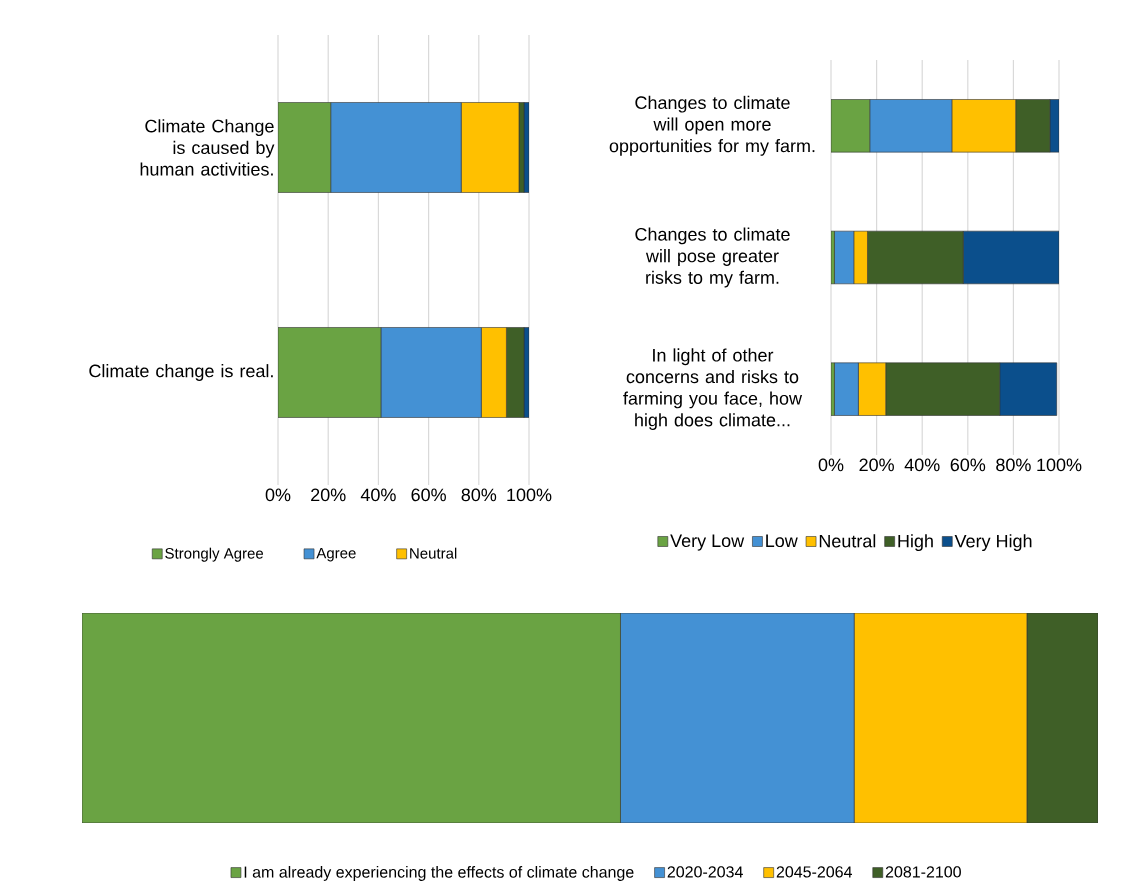 This screenshot has height=889, width=1122. What do you see at coordinates (782, 541) in the screenshot?
I see `legend-label: Low` at bounding box center [782, 541].